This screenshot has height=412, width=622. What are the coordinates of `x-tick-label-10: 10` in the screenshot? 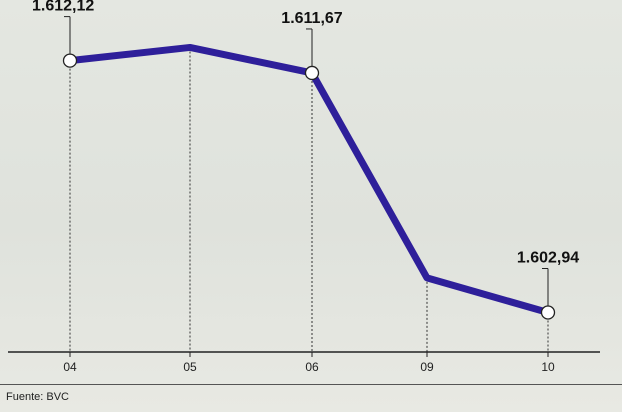 It's located at (548, 367).